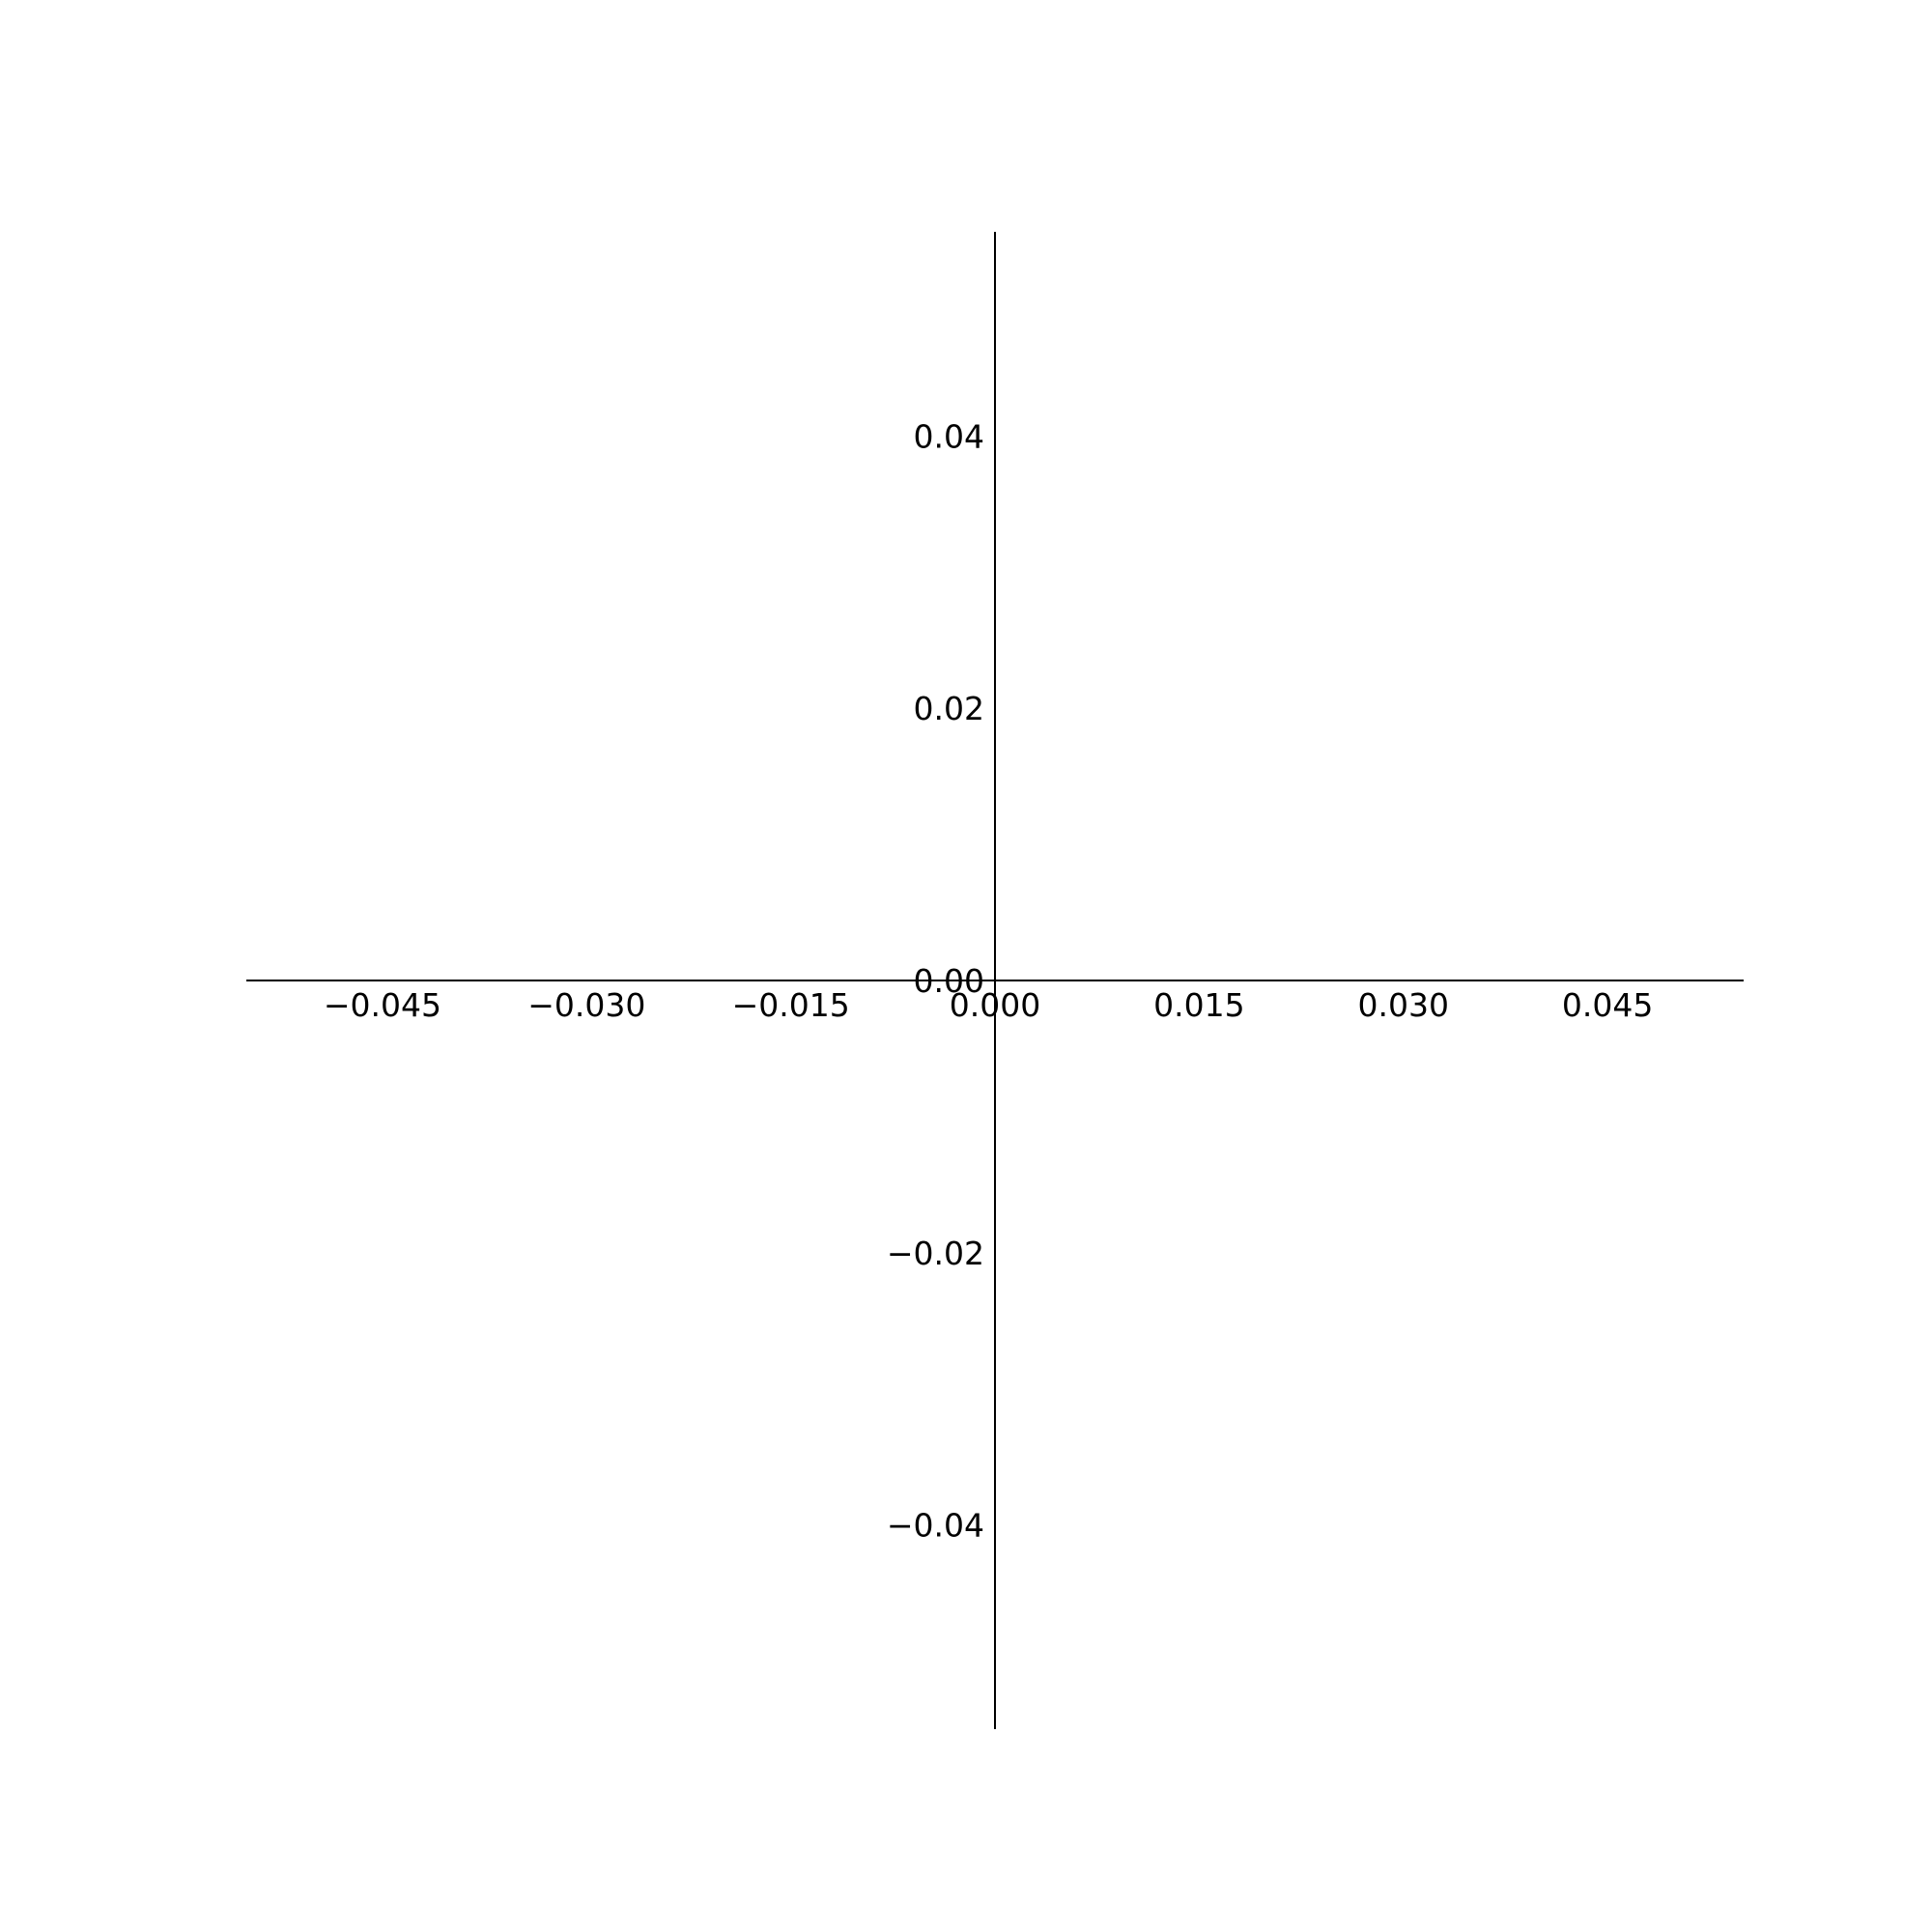  What do you see at coordinates (382, 1005) in the screenshot?
I see `x-tick-label: −0.045` at bounding box center [382, 1005].